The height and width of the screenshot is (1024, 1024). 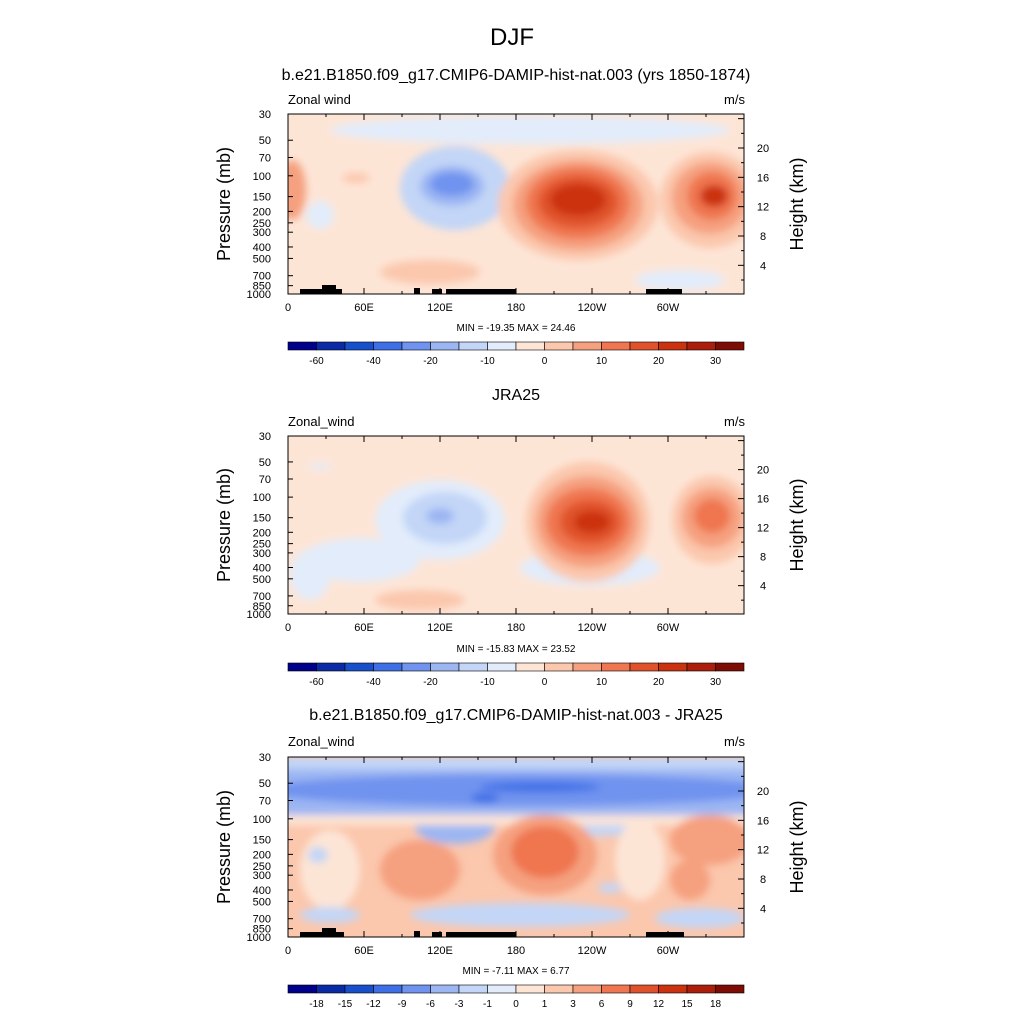 What do you see at coordinates (259, 938) in the screenshot?
I see `y-tick-label: 1000` at bounding box center [259, 938].